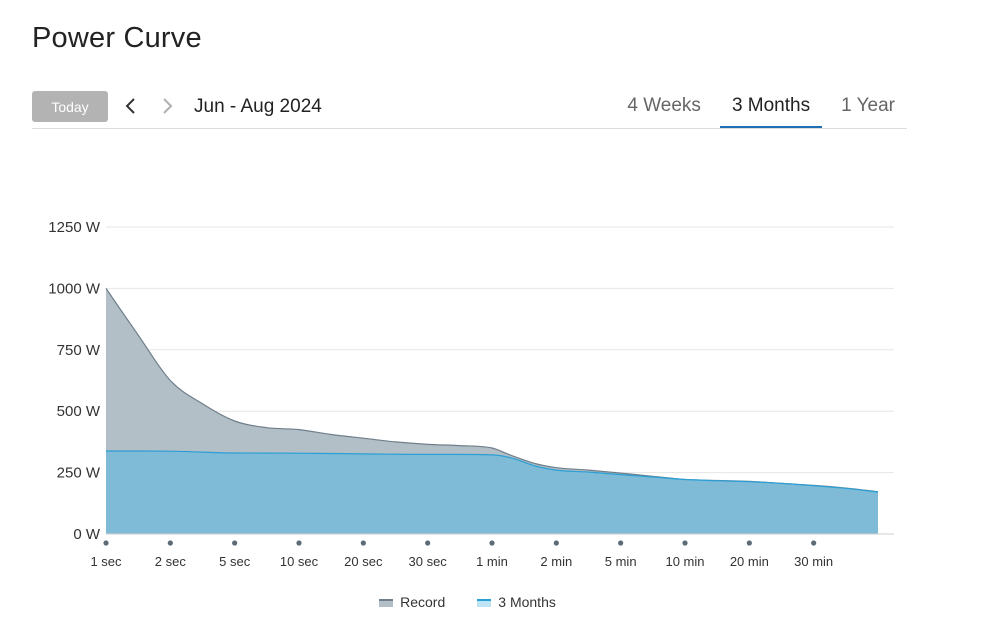 The height and width of the screenshot is (637, 985). I want to click on x-tick-label: 10 min, so click(684, 561).